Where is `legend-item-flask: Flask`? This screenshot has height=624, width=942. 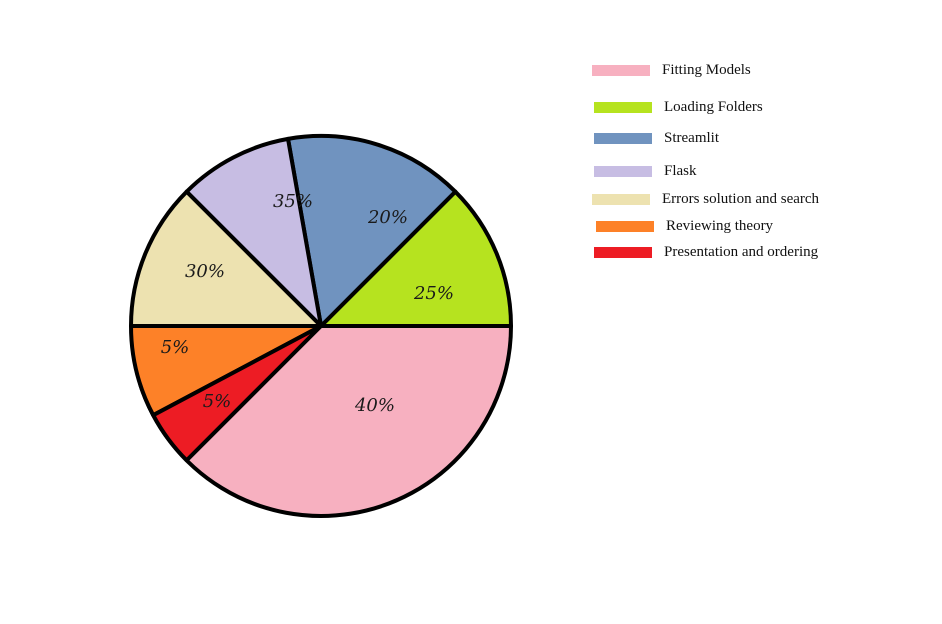 legend-item-flask: Flask is located at coordinates (645, 171).